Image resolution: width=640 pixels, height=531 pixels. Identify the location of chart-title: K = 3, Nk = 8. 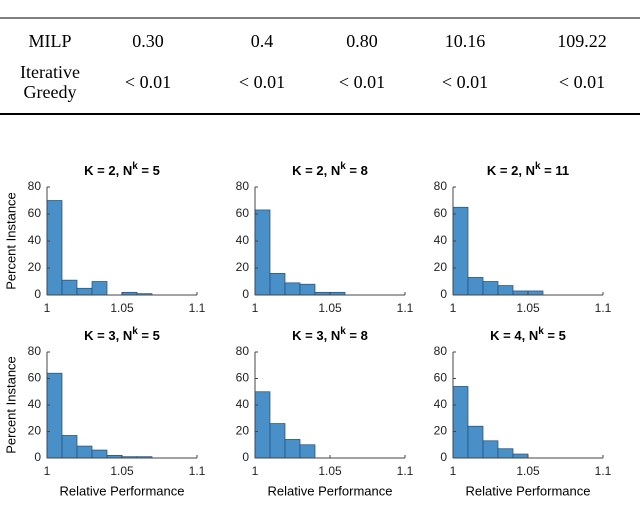
(330, 334).